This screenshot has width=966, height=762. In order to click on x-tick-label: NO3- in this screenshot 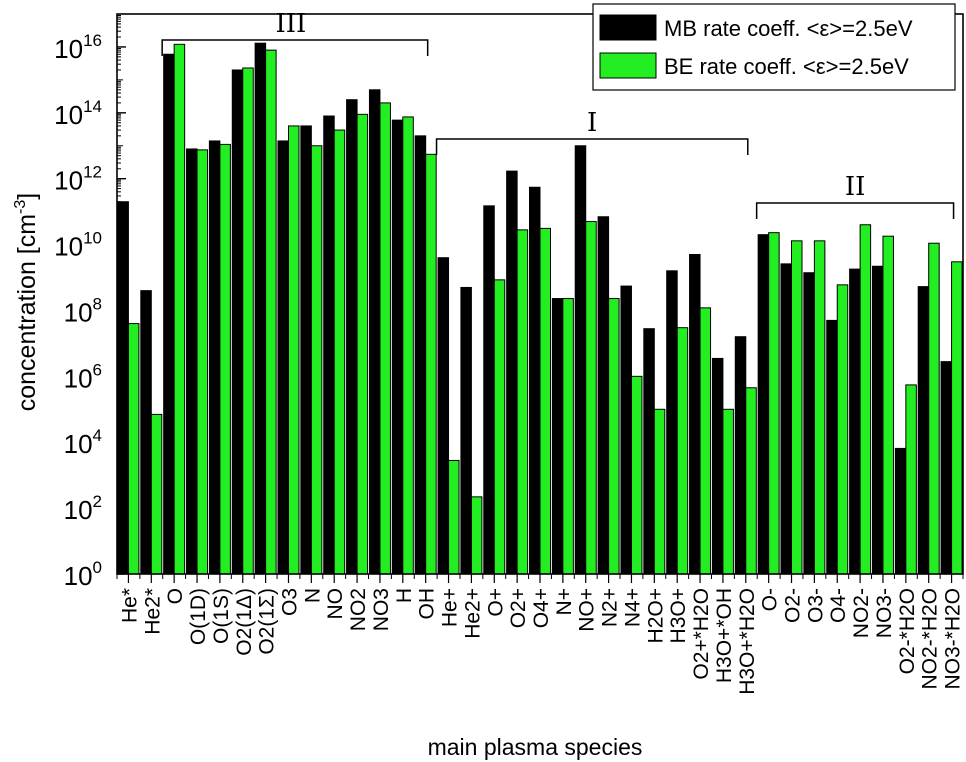, I will do `click(884, 613)`.